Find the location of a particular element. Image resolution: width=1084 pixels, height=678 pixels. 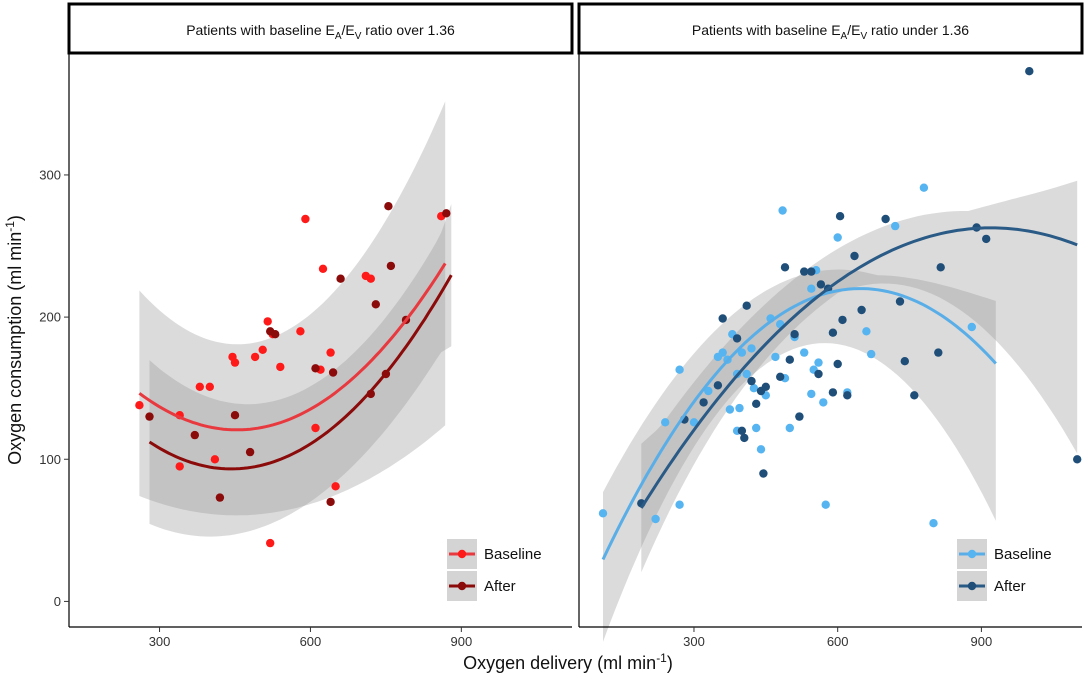

confidence-band-after is located at coordinates (300, 370).